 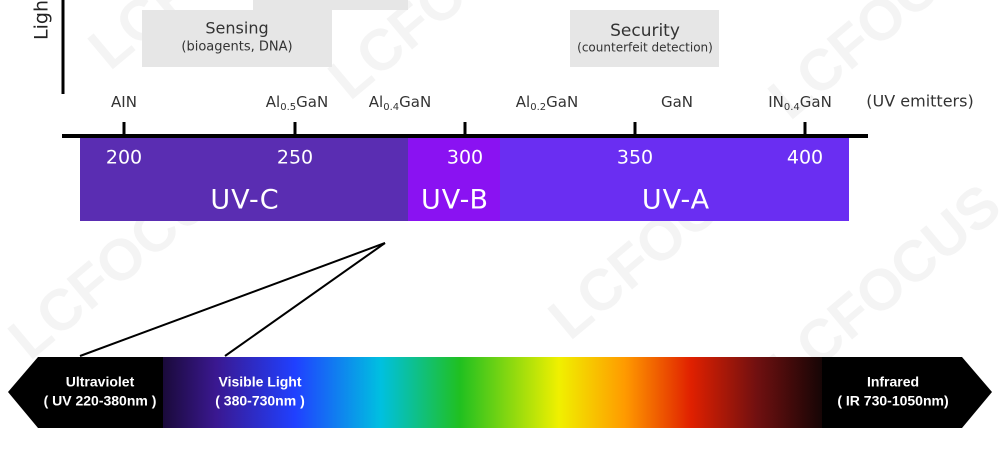 What do you see at coordinates (100, 382) in the screenshot?
I see `spectrum-name: Ultraviolet` at bounding box center [100, 382].